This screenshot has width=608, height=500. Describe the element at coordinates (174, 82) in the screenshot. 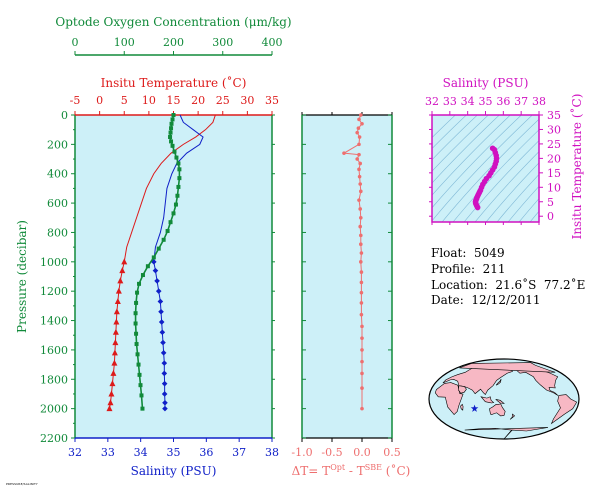

I see `temperature-axis-label: Insitu Temperature (˚C)` at that location.